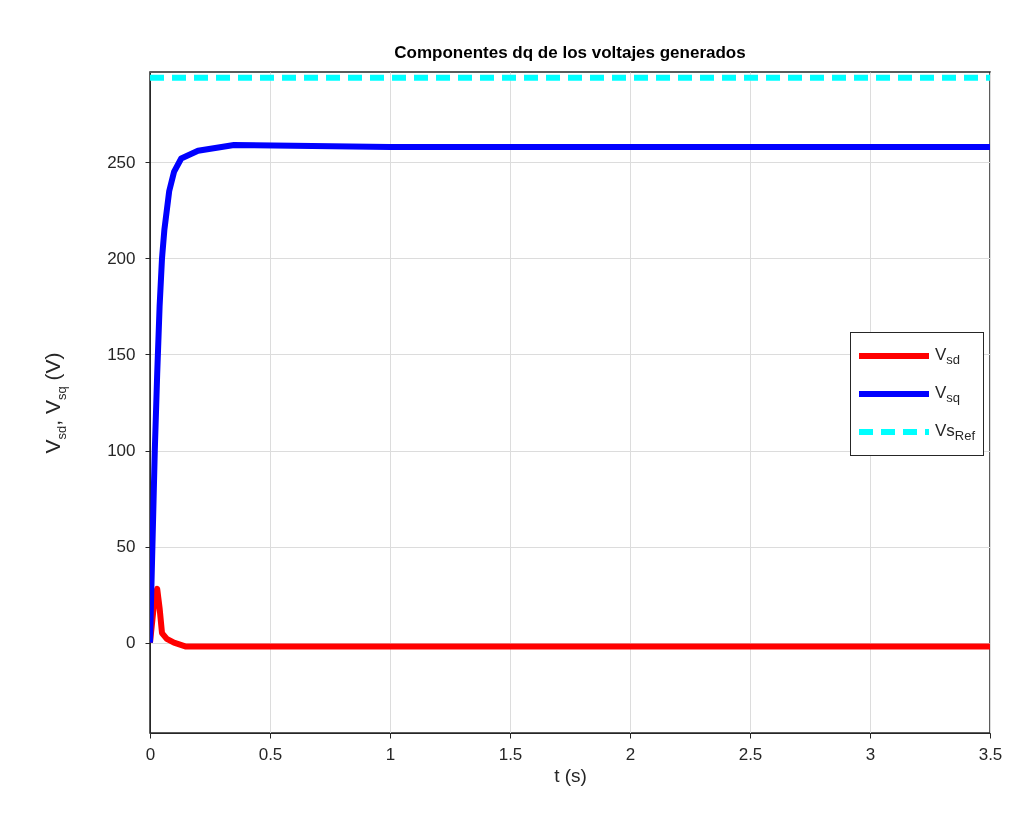 The height and width of the screenshot is (819, 1021). I want to click on legend-label: Vs$_{Ref}$, so click(954, 432).